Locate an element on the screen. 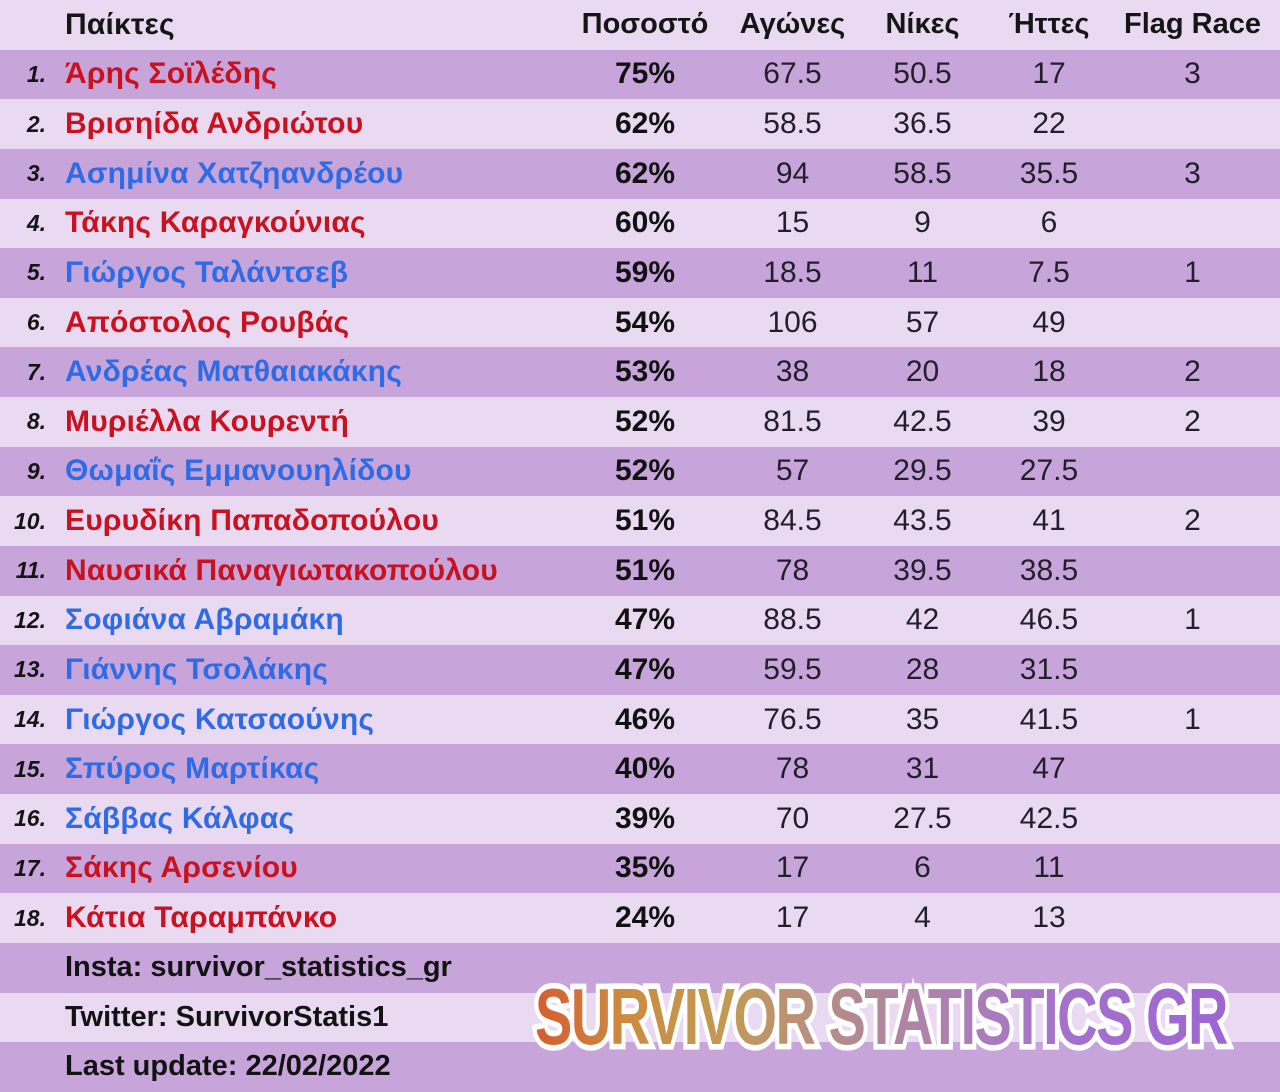 This screenshot has width=1280, height=1092. column-header-games: Αγώνες is located at coordinates (792, 24).